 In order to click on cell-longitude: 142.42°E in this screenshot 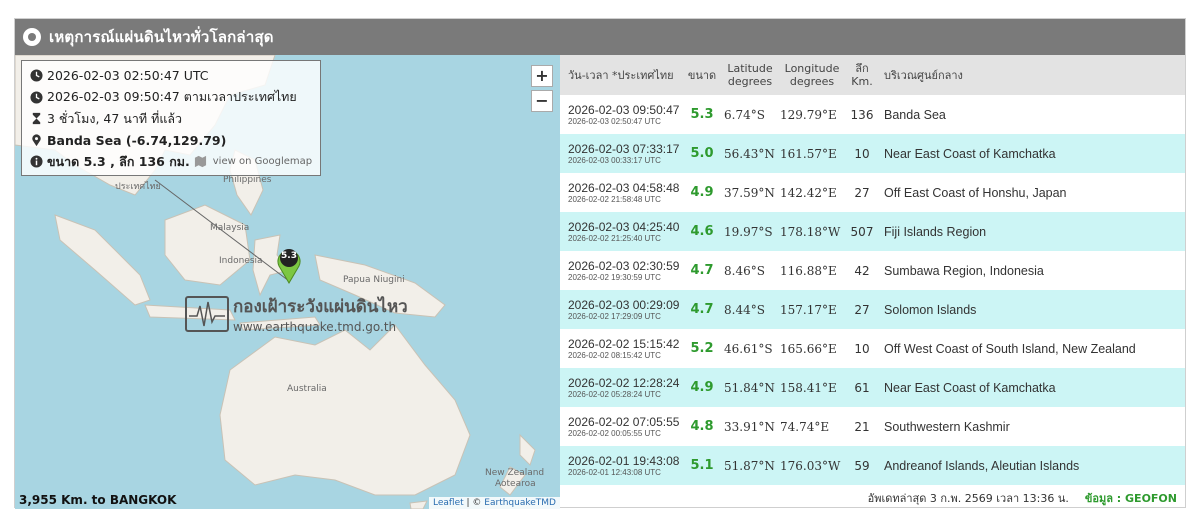, I will do `click(808, 192)`.